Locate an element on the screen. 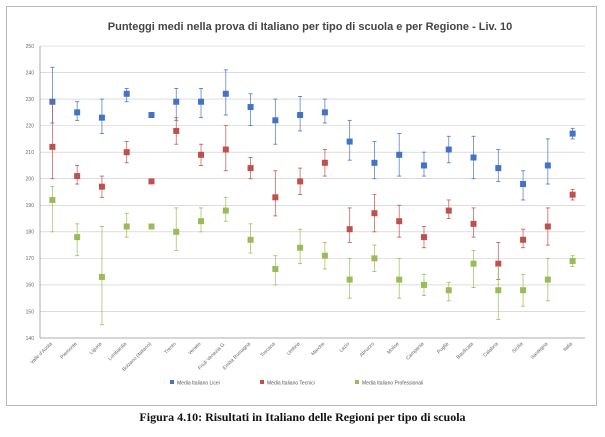 Image resolution: width=605 pixels, height=437 pixels. x-tick-label: Lombardia is located at coordinates (117, 351).